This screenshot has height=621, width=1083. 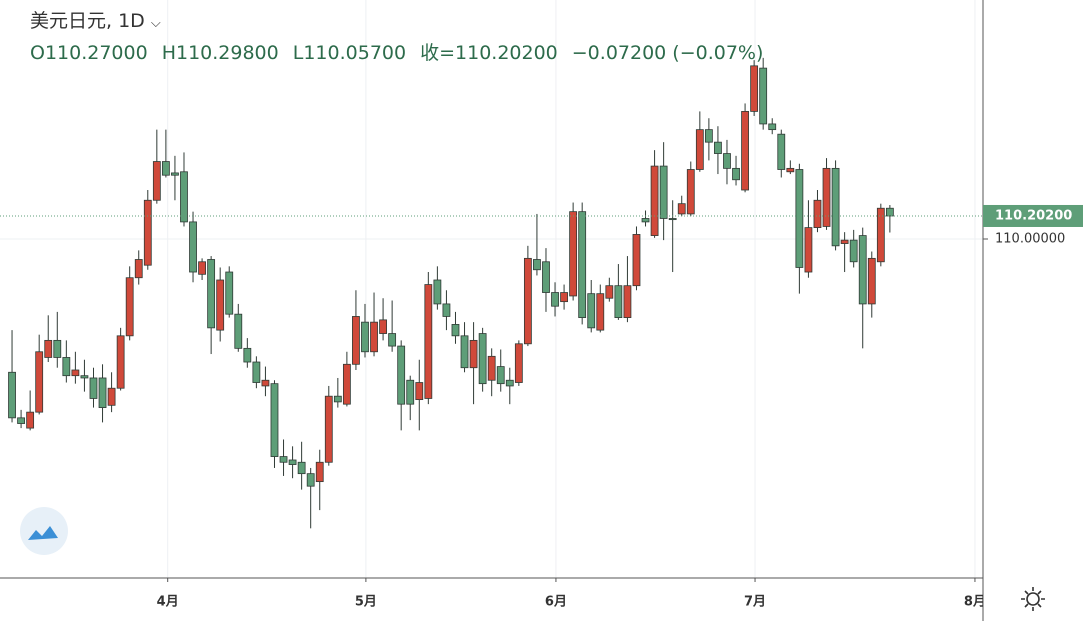 I want to click on high-label: H110.29800, so click(x=220, y=53).